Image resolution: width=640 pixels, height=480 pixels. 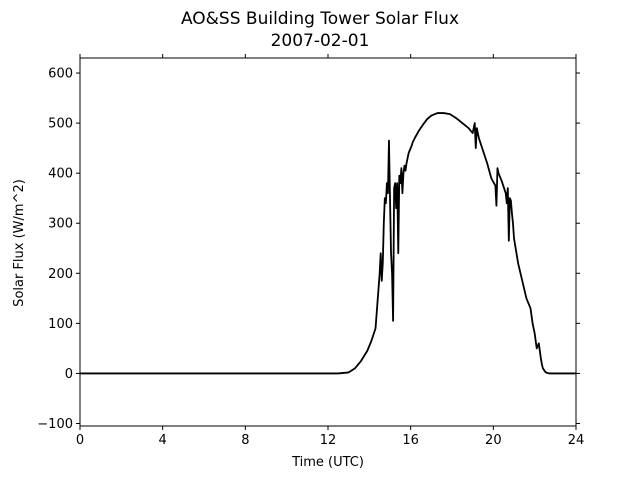 I want to click on y-tick-label-600: 600, so click(x=60, y=74).